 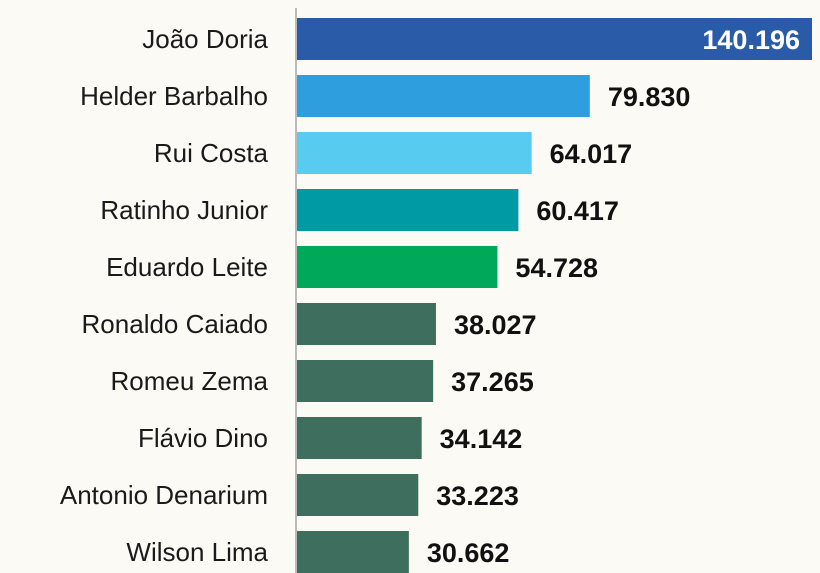 What do you see at coordinates (556, 268) in the screenshot?
I see `value-label: 54.728` at bounding box center [556, 268].